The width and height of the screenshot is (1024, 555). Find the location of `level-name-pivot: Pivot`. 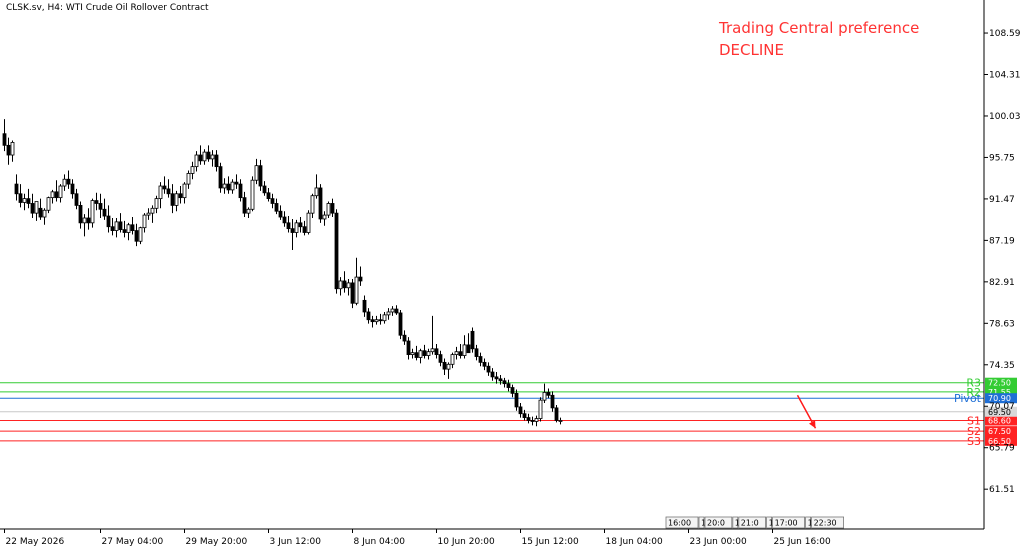

level-name-pivot: Pivot is located at coordinates (968, 398).